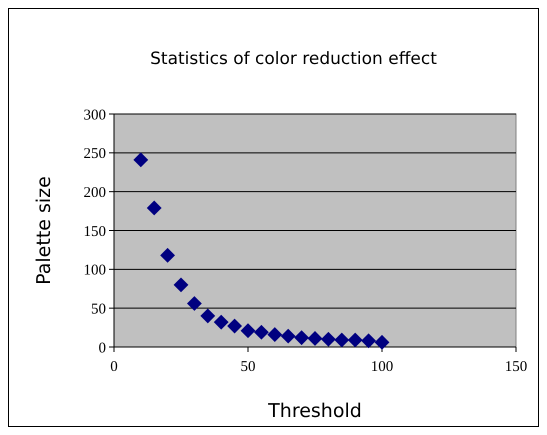 This screenshot has height=435, width=547. Describe the element at coordinates (382, 367) in the screenshot. I see `x-tick-label: 100` at that location.